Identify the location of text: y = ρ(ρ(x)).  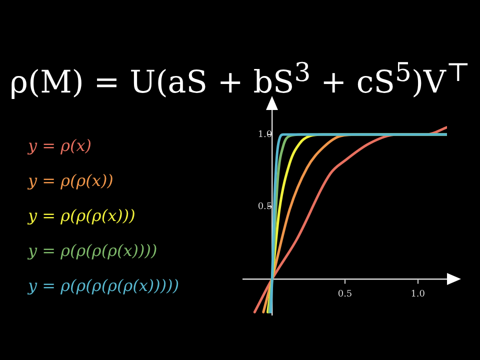
(71, 181).